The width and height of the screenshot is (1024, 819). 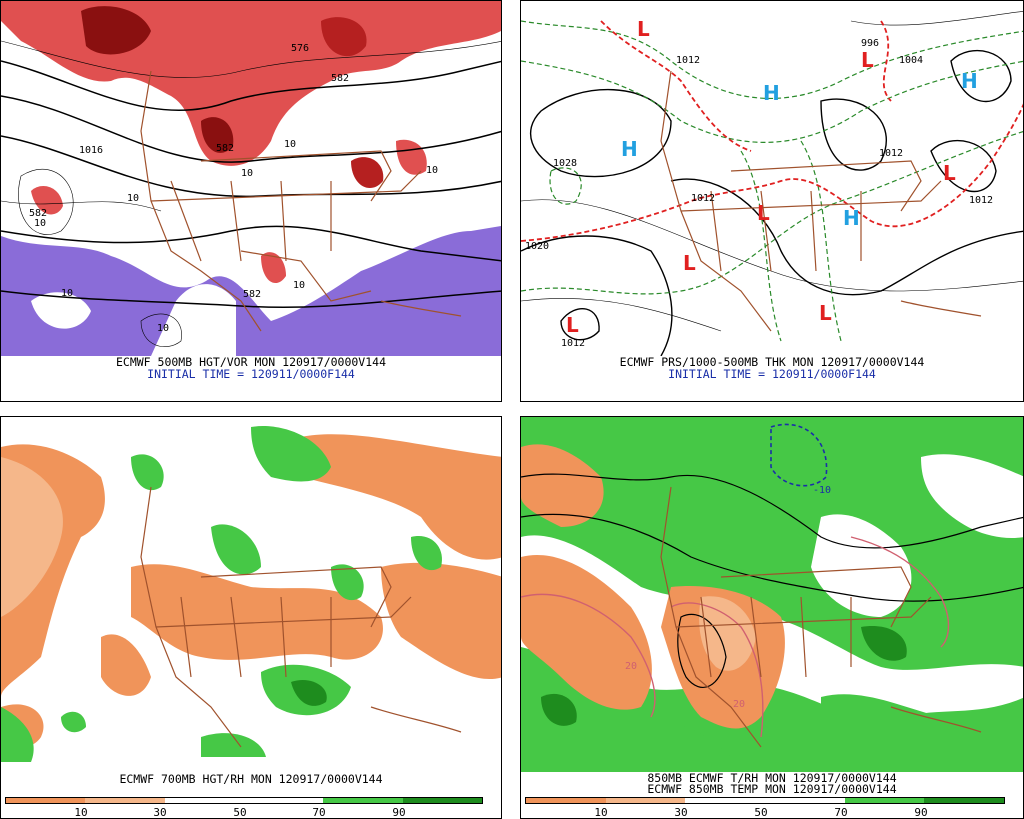 I want to click on panel1-caption-title: ECMWF 500MB HGT/VOR MON 120917/0000V144, so click(x=251, y=362).